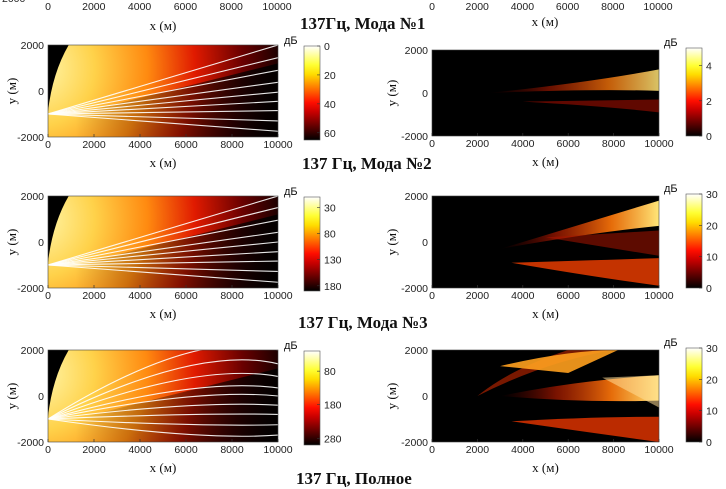 The height and width of the screenshot is (489, 726). I want to click on colorbar-tick-label: 180, so click(333, 287).